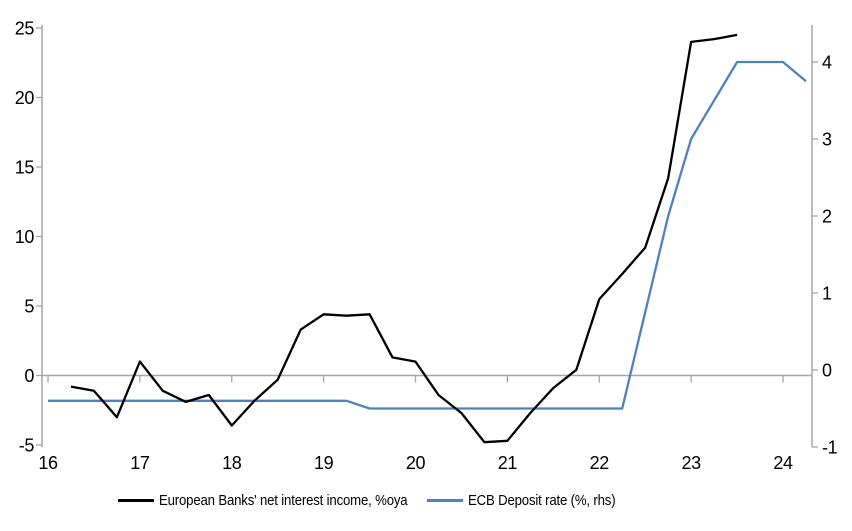 Image resolution: width=852 pixels, height=531 pixels. What do you see at coordinates (29, 307) in the screenshot?
I see `left-axis-tick-label: 5` at bounding box center [29, 307].